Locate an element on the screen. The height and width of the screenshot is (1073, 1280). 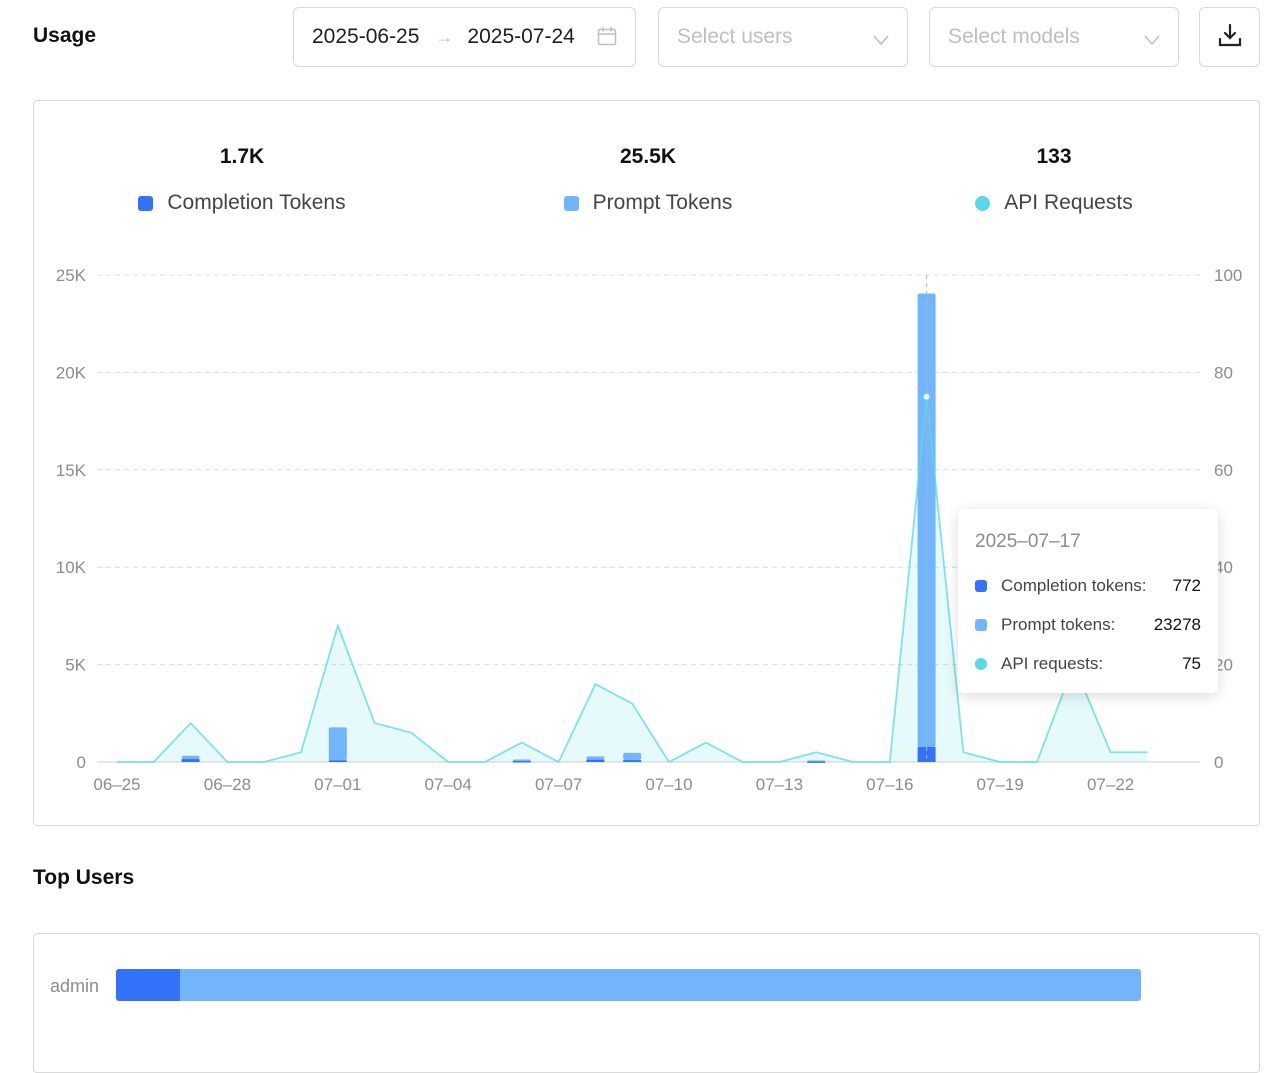
download-button is located at coordinates (1229, 37).